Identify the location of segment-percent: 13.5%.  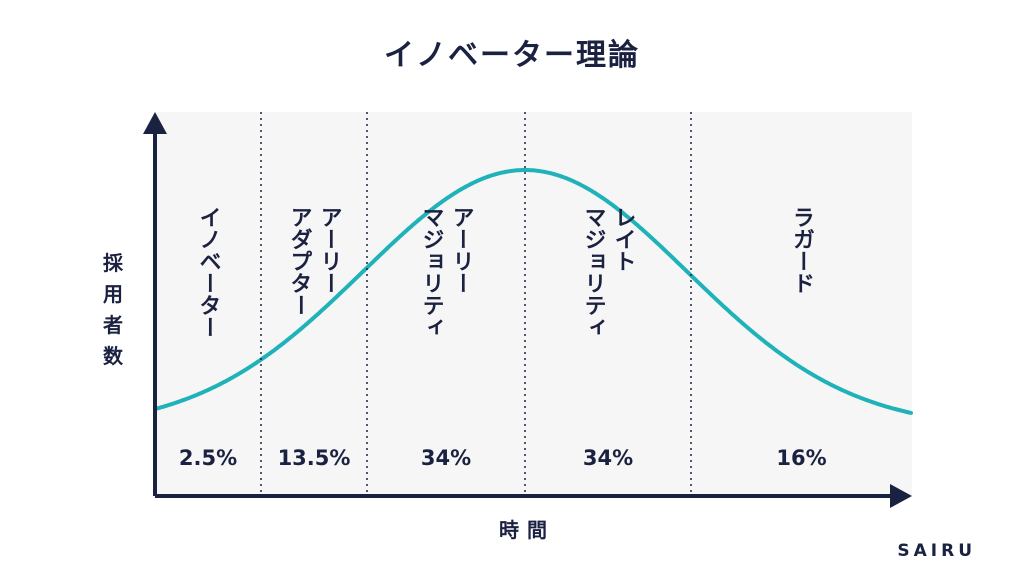
(314, 458).